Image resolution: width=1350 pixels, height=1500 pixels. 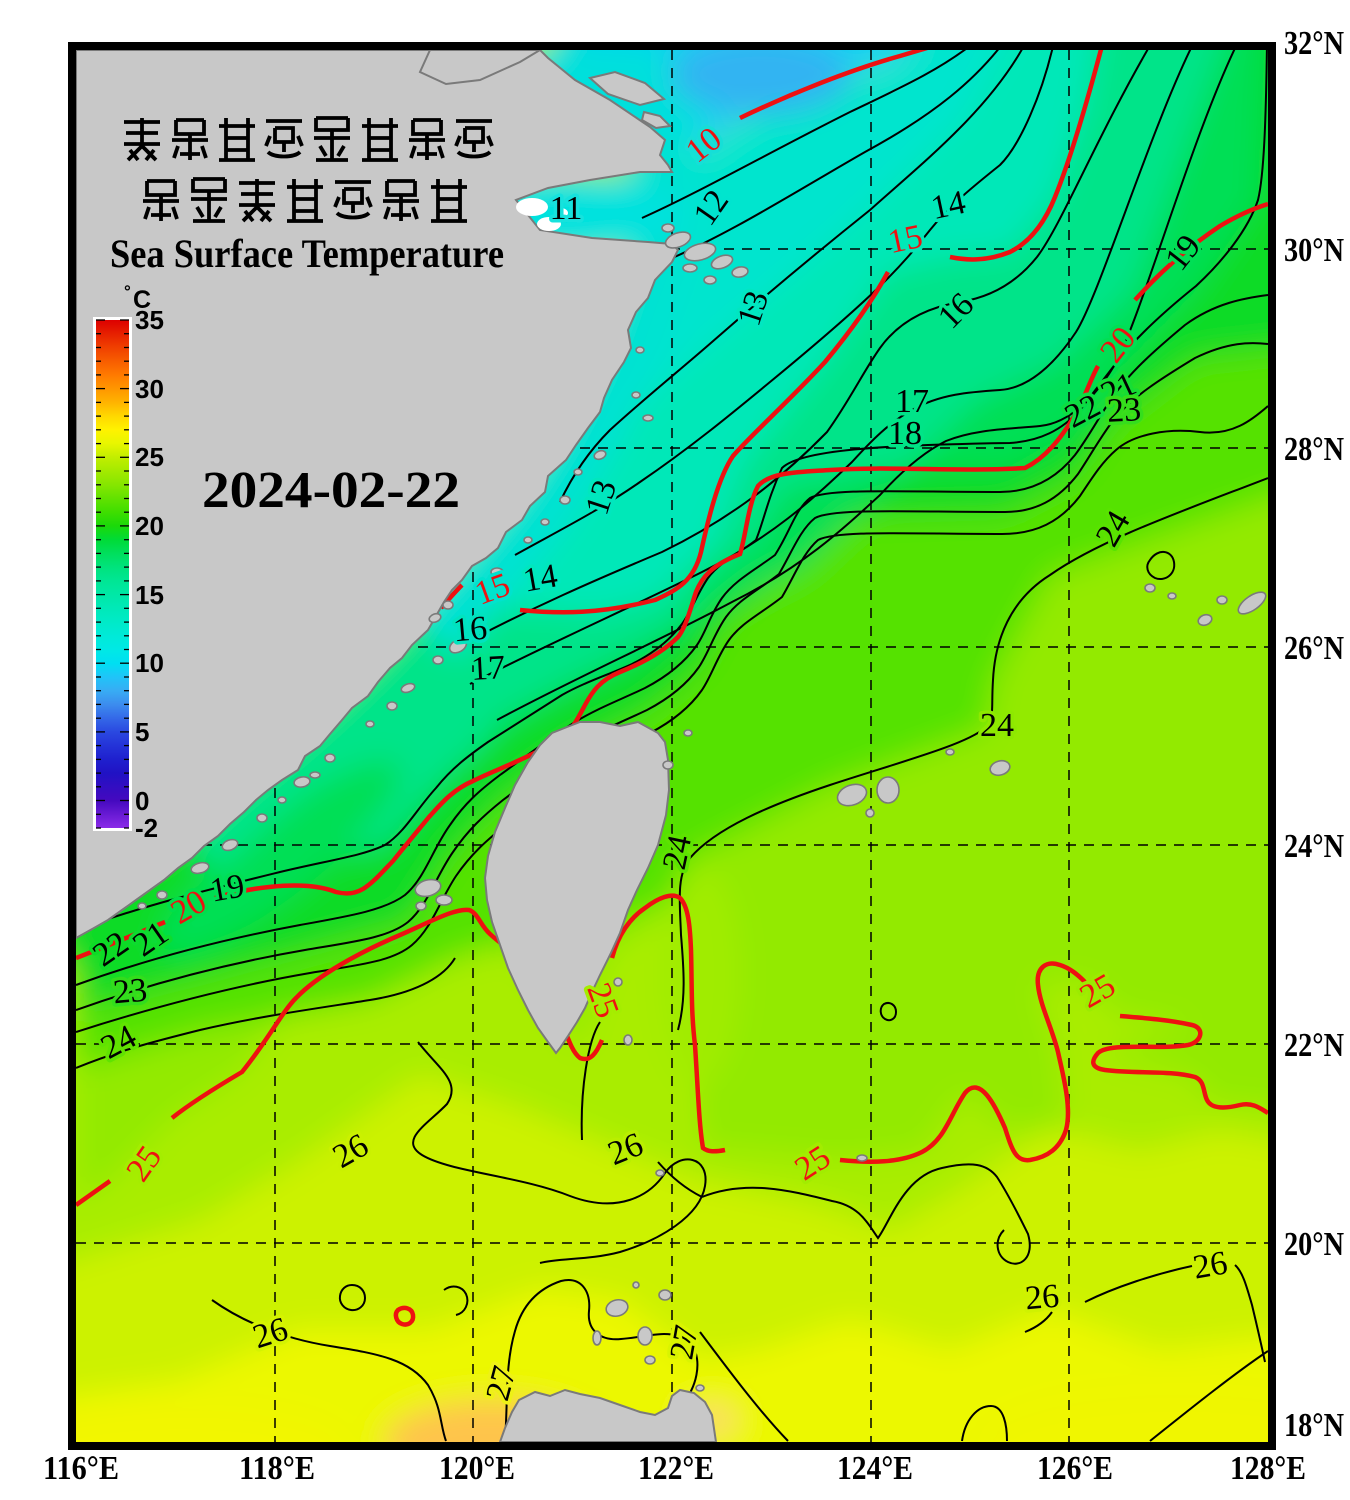 What do you see at coordinates (540, 578) in the screenshot?
I see `svg-text: 14` at bounding box center [540, 578].